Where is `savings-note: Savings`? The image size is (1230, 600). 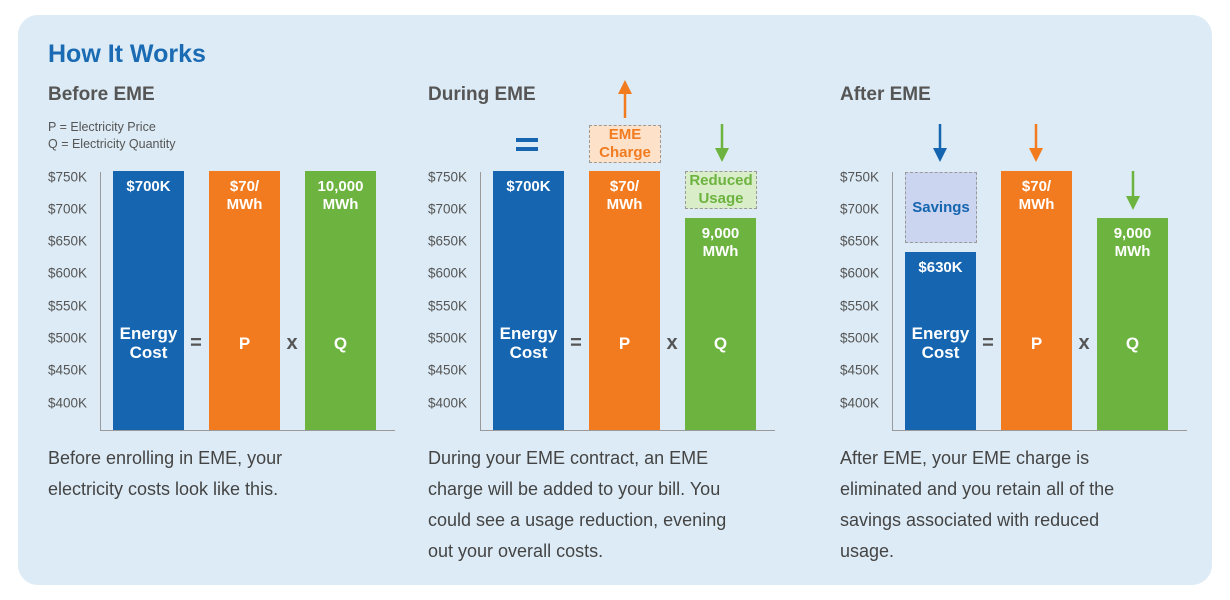 savings-note: Savings is located at coordinates (941, 207).